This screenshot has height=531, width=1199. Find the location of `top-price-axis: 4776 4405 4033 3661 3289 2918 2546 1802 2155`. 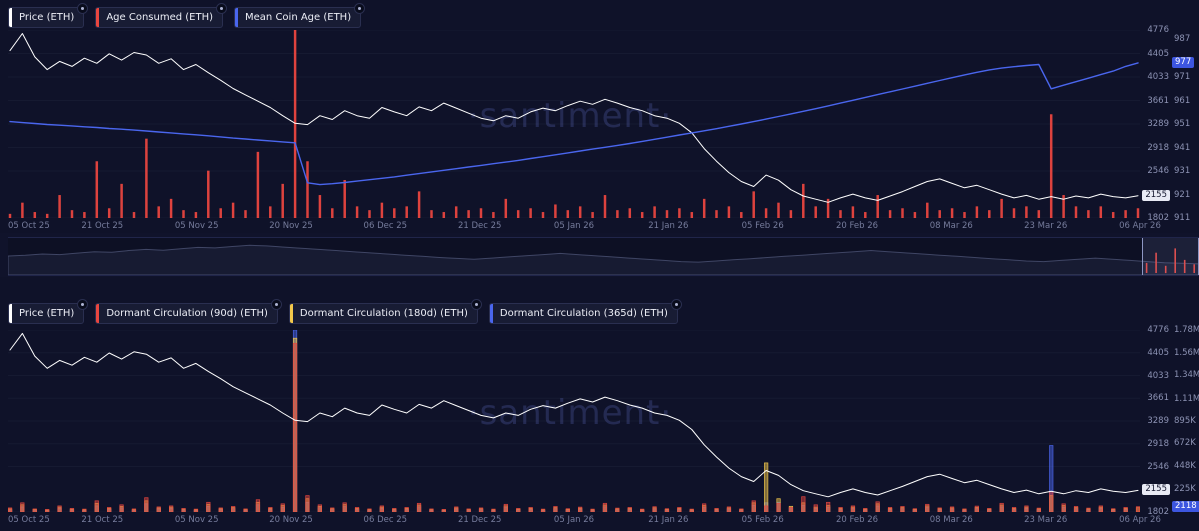

top-price-axis: 4776 4405 4033 3661 3289 2918 2546 1802 2155 is located at coordinates (1156, 124).